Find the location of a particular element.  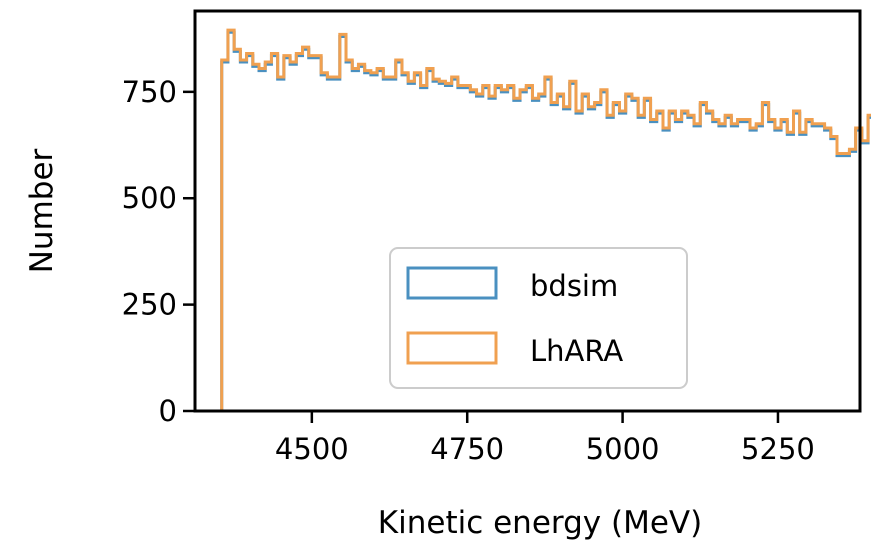

legend-box is located at coordinates (538, 318).